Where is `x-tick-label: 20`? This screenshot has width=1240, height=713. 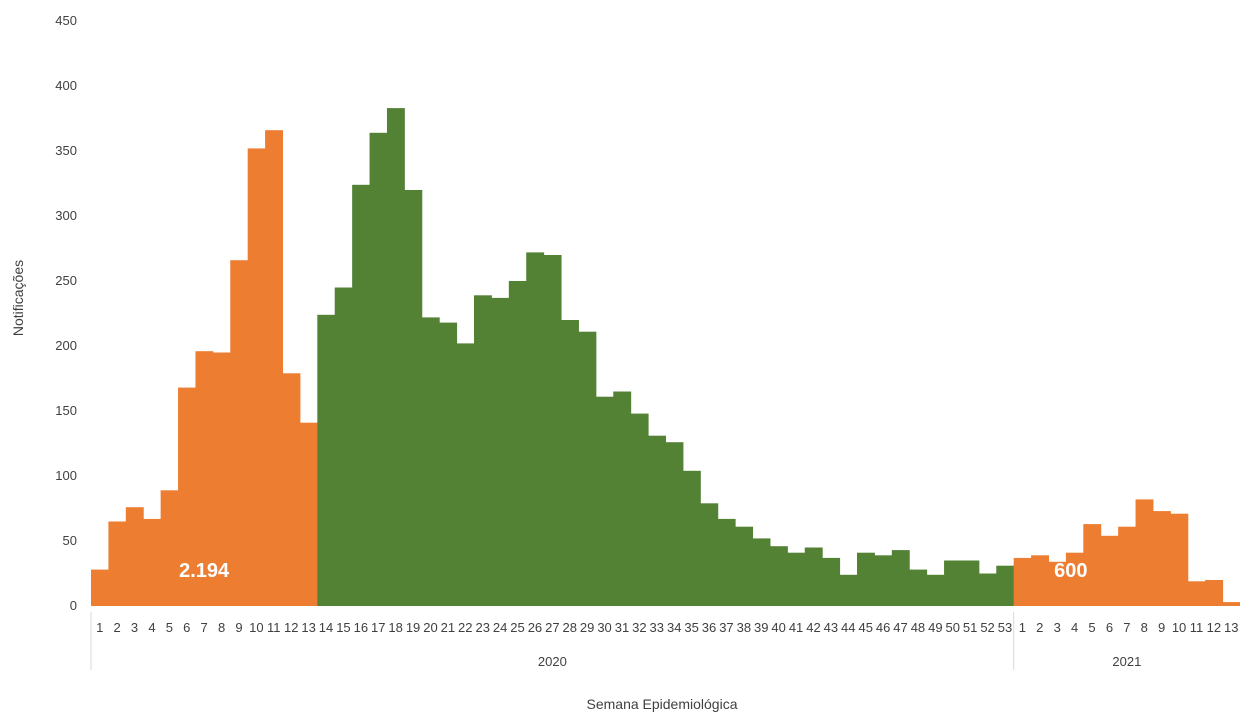 x-tick-label: 20 is located at coordinates (430, 627).